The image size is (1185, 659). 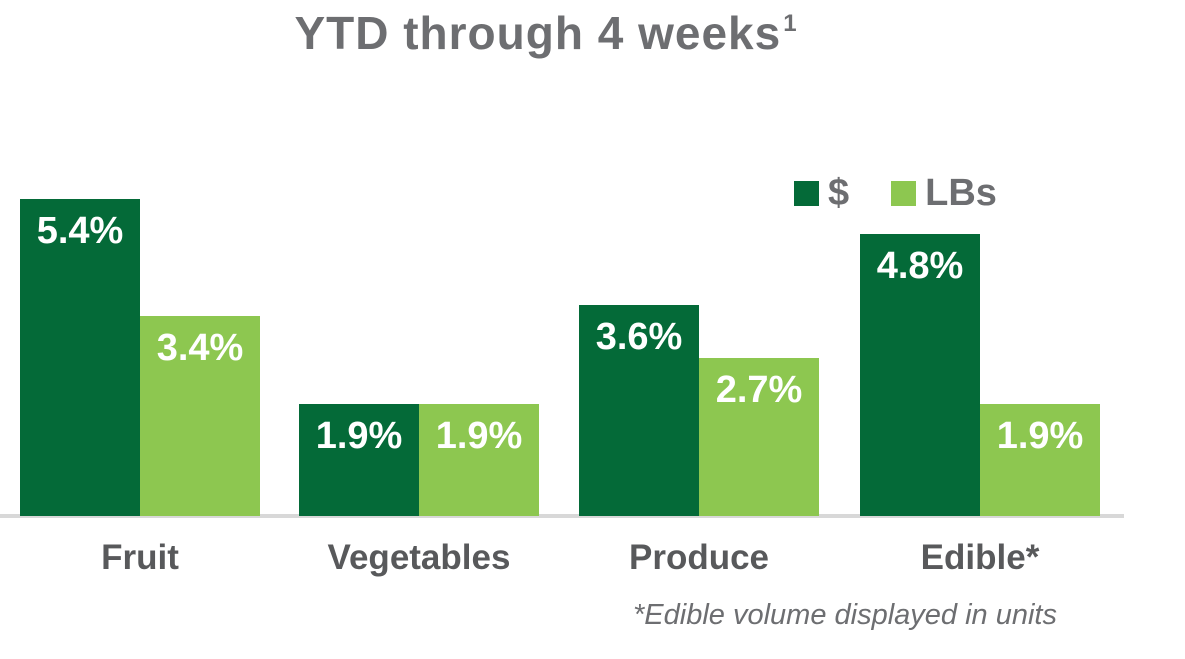 I want to click on bar-value-label-lbs-vegetables: 1.9%, so click(x=479, y=436).